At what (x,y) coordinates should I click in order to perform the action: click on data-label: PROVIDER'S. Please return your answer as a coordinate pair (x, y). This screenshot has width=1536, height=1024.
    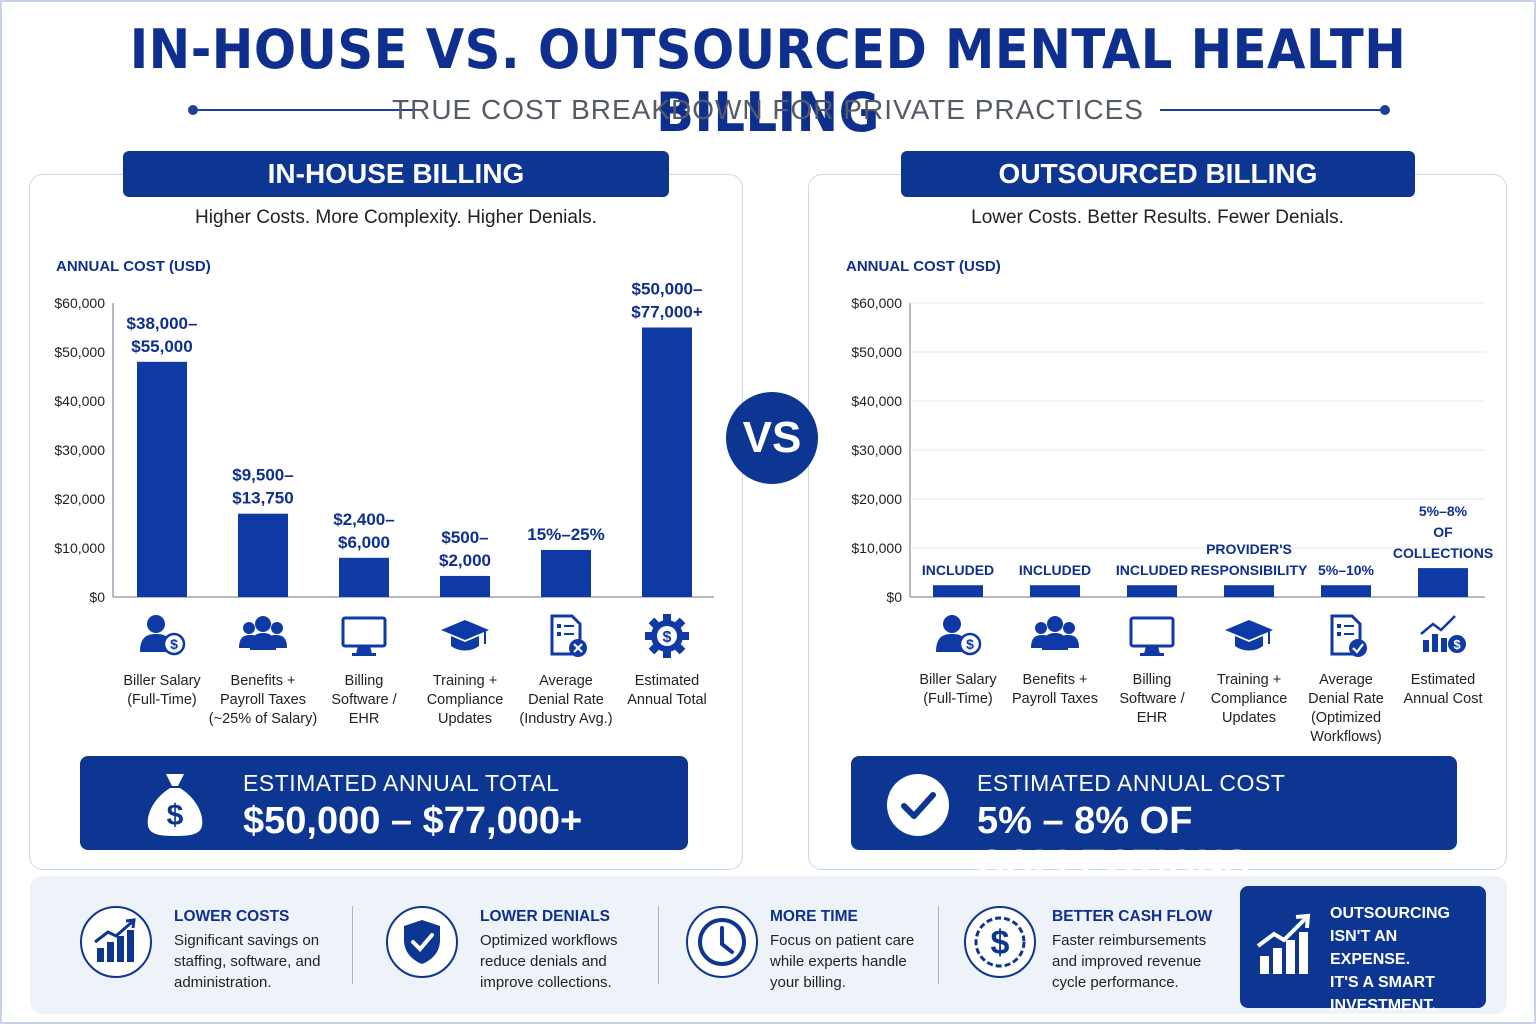
    Looking at the image, I should click on (1249, 549).